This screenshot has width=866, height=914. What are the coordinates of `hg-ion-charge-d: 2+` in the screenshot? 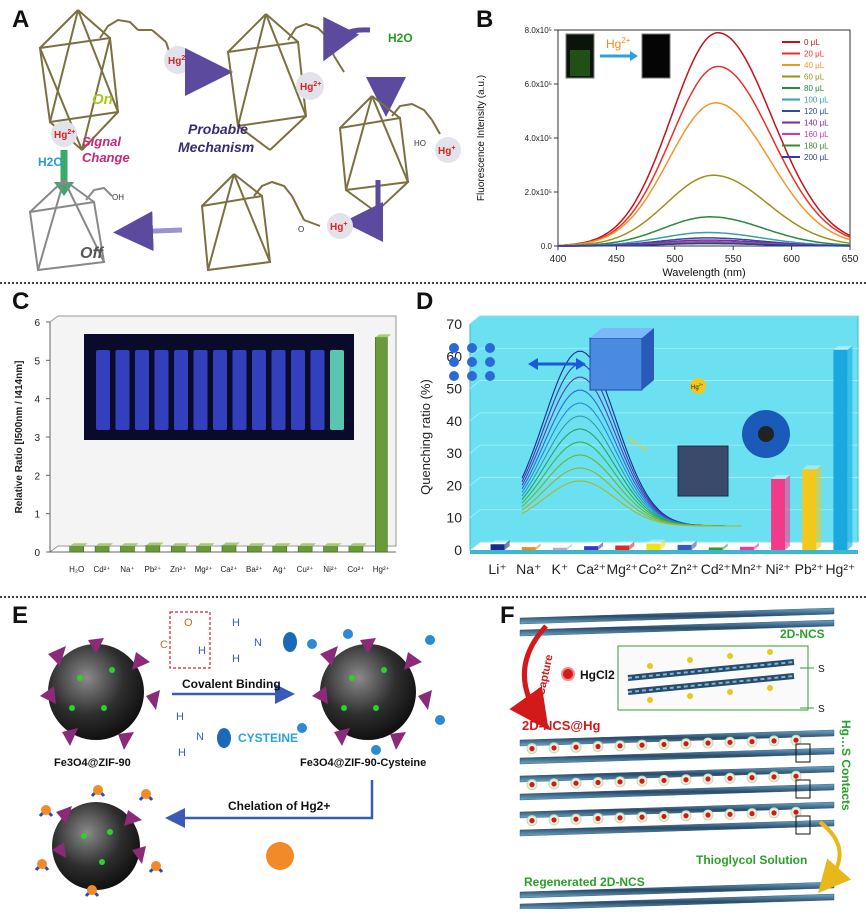 It's located at (701, 384).